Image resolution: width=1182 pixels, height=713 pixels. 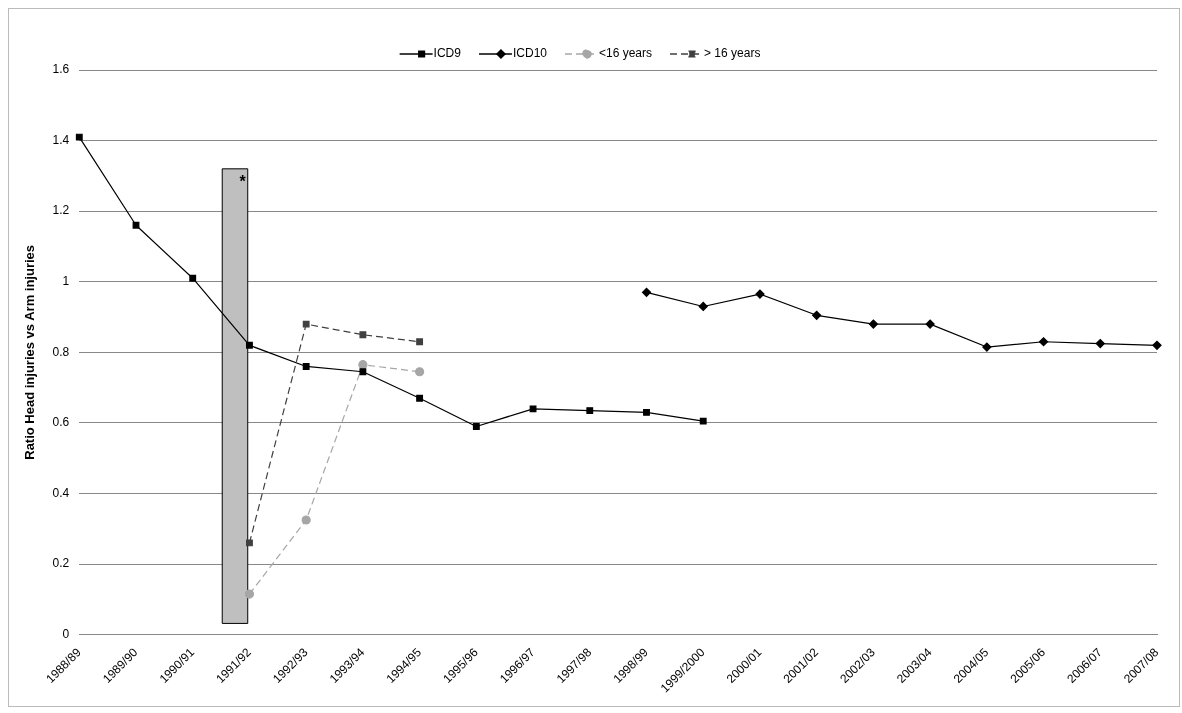 What do you see at coordinates (61, 563) in the screenshot?
I see `y-tick-label: 0.2` at bounding box center [61, 563].